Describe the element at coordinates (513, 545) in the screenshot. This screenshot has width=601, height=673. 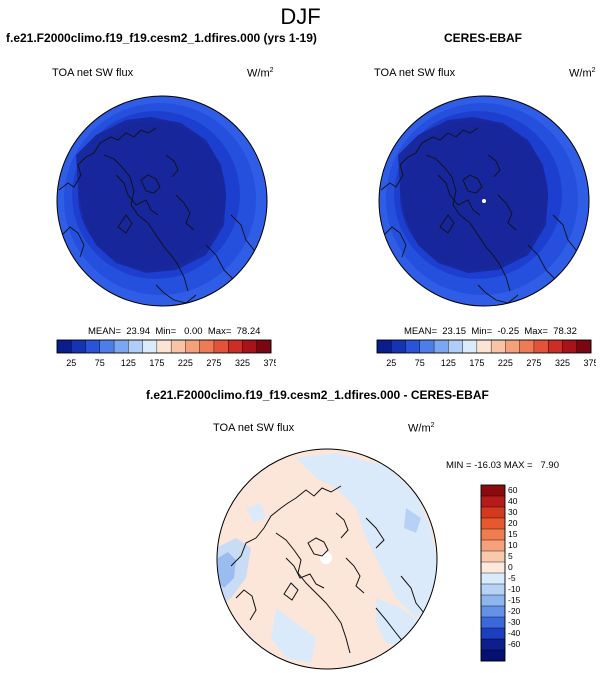
I see `colorbar-tick-label: 10` at that location.